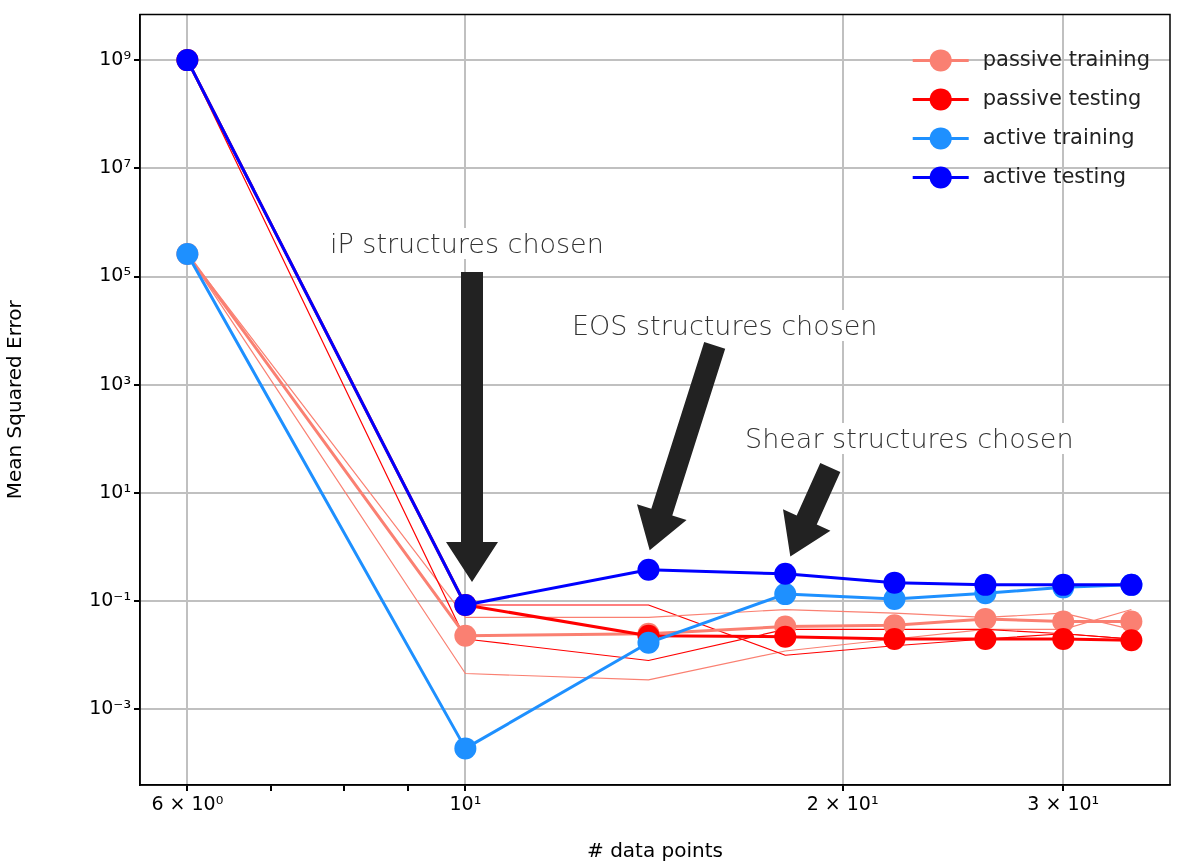 The height and width of the screenshot is (868, 1181). Describe the element at coordinates (655, 850) in the screenshot. I see `x-axis-title: # data points` at that location.